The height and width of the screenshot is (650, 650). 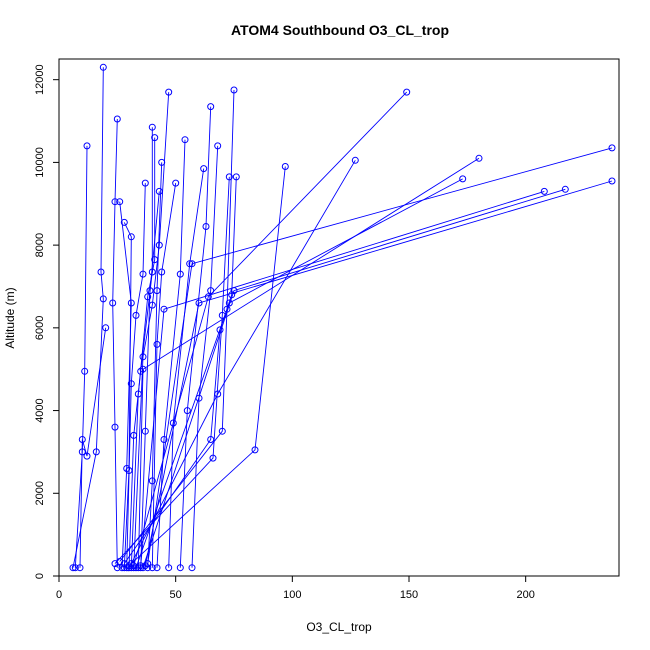 What do you see at coordinates (339, 627) in the screenshot?
I see `x-axis-label: O3_CL_trop` at bounding box center [339, 627].